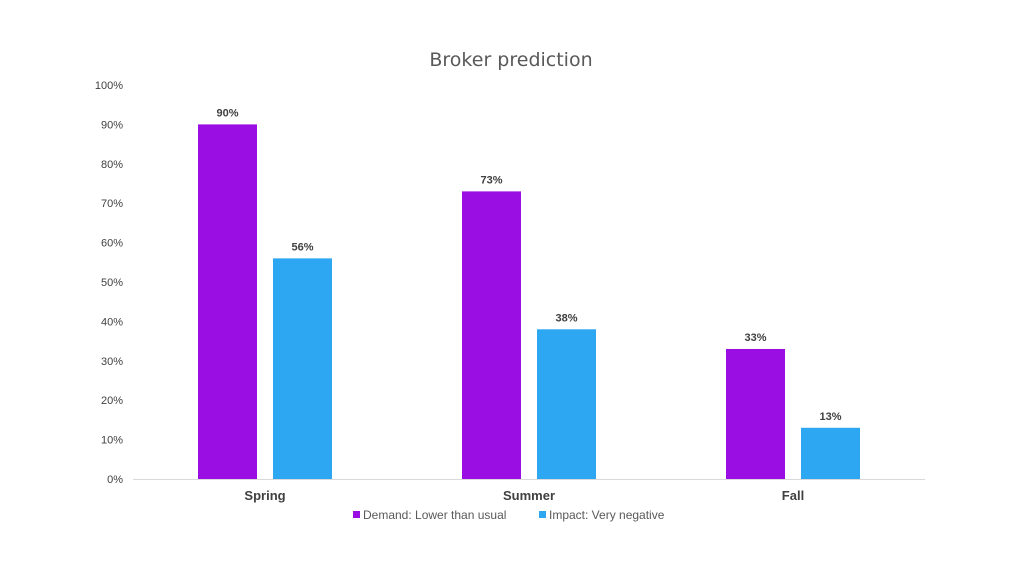 This screenshot has height=576, width=1024. What do you see at coordinates (109, 86) in the screenshot?
I see `y-tick-label: 100%` at bounding box center [109, 86].